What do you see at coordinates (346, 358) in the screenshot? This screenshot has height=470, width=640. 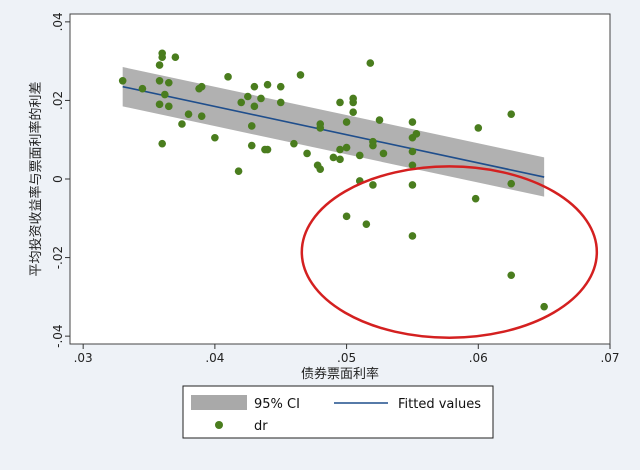 I see `x-tick-label: .05` at bounding box center [346, 358].